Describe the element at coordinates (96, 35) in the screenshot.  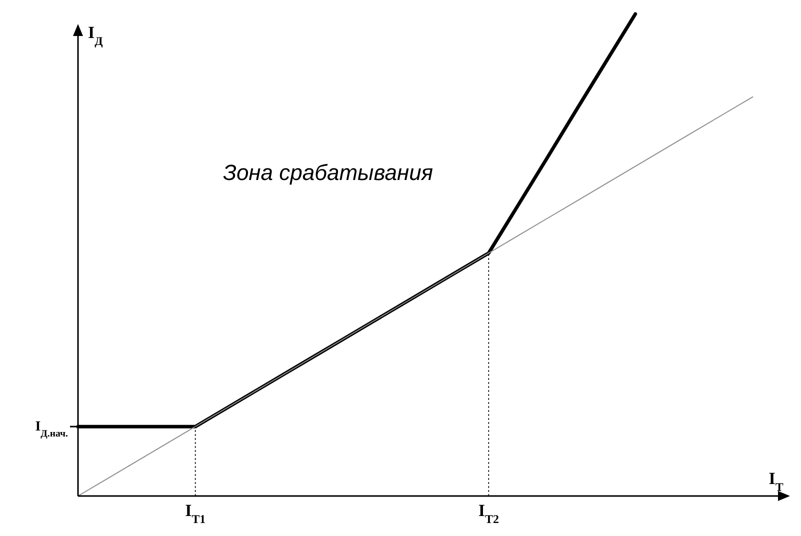
I see `y-axis-title: I$_{Д}$` at that location.